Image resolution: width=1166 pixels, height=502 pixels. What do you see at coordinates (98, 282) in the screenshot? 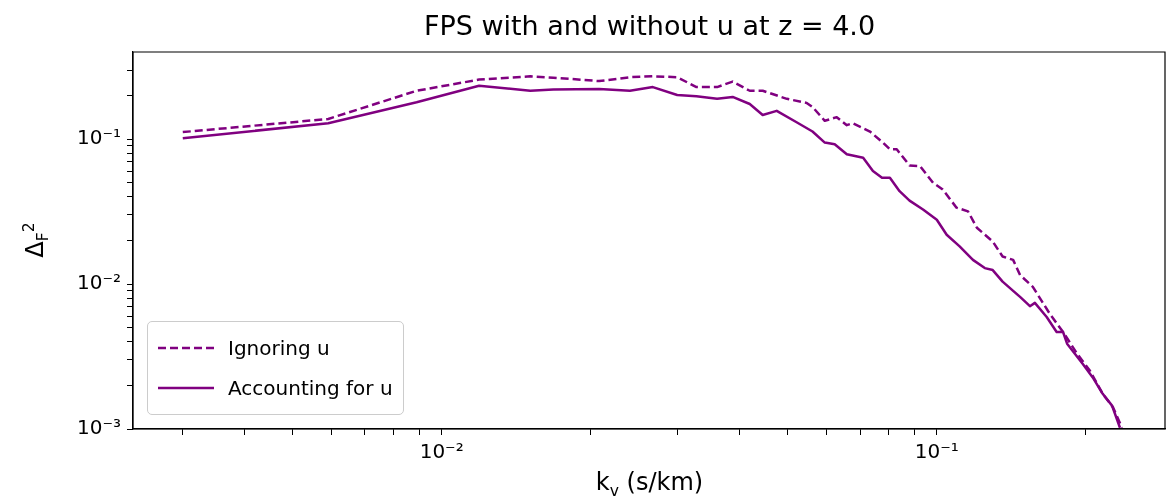
I see `y-tick-label: 10⁻²` at bounding box center [98, 282].